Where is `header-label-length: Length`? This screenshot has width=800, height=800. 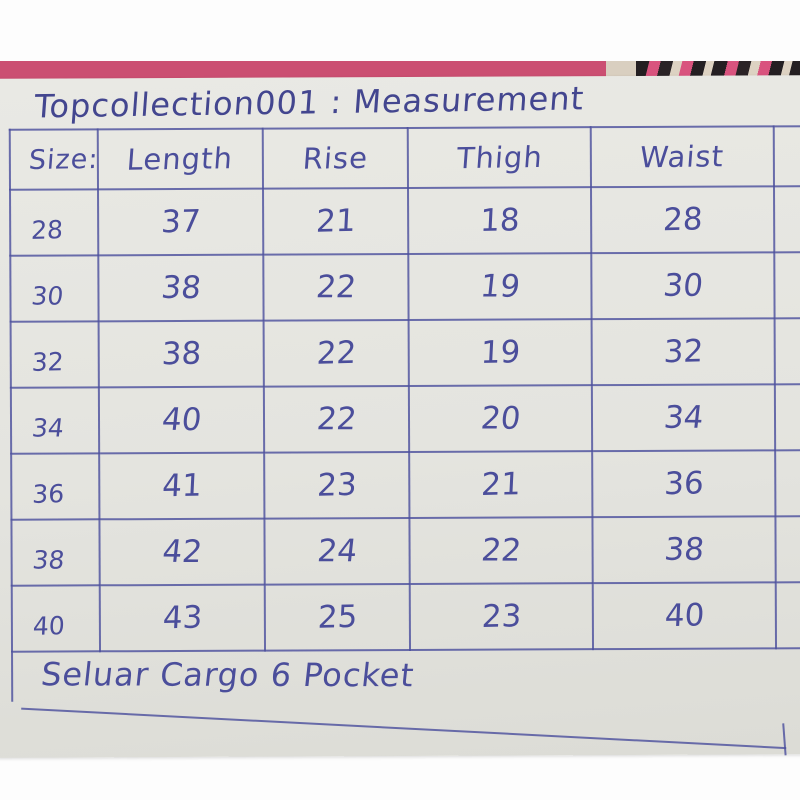
header-label-length: Length is located at coordinates (180, 159).